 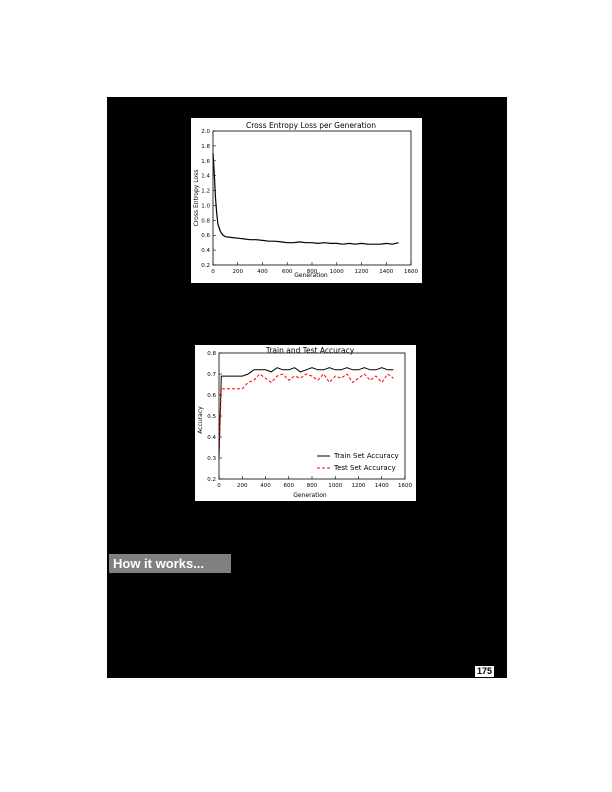 What do you see at coordinates (196, 198) in the screenshot?
I see `y-axis-label: Cross Entropy Loss` at bounding box center [196, 198].